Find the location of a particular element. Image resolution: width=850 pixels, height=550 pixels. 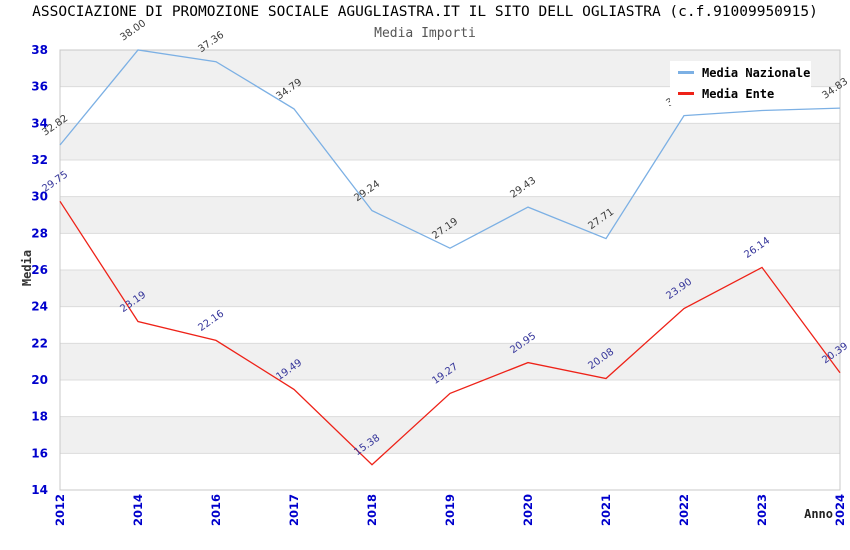

legend-item-media-ente: Media Ente is located at coordinates (740, 94).